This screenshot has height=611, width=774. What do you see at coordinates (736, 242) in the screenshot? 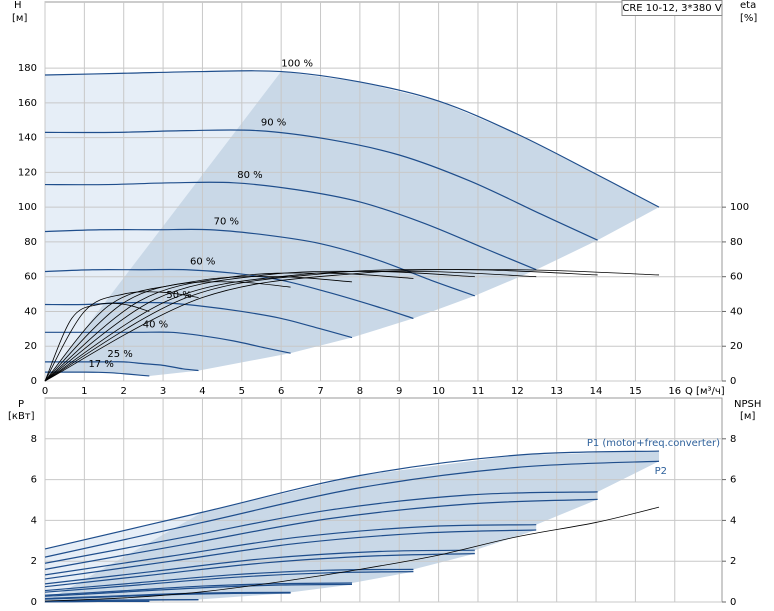
I see `y2-tick-label: 80` at bounding box center [736, 242].